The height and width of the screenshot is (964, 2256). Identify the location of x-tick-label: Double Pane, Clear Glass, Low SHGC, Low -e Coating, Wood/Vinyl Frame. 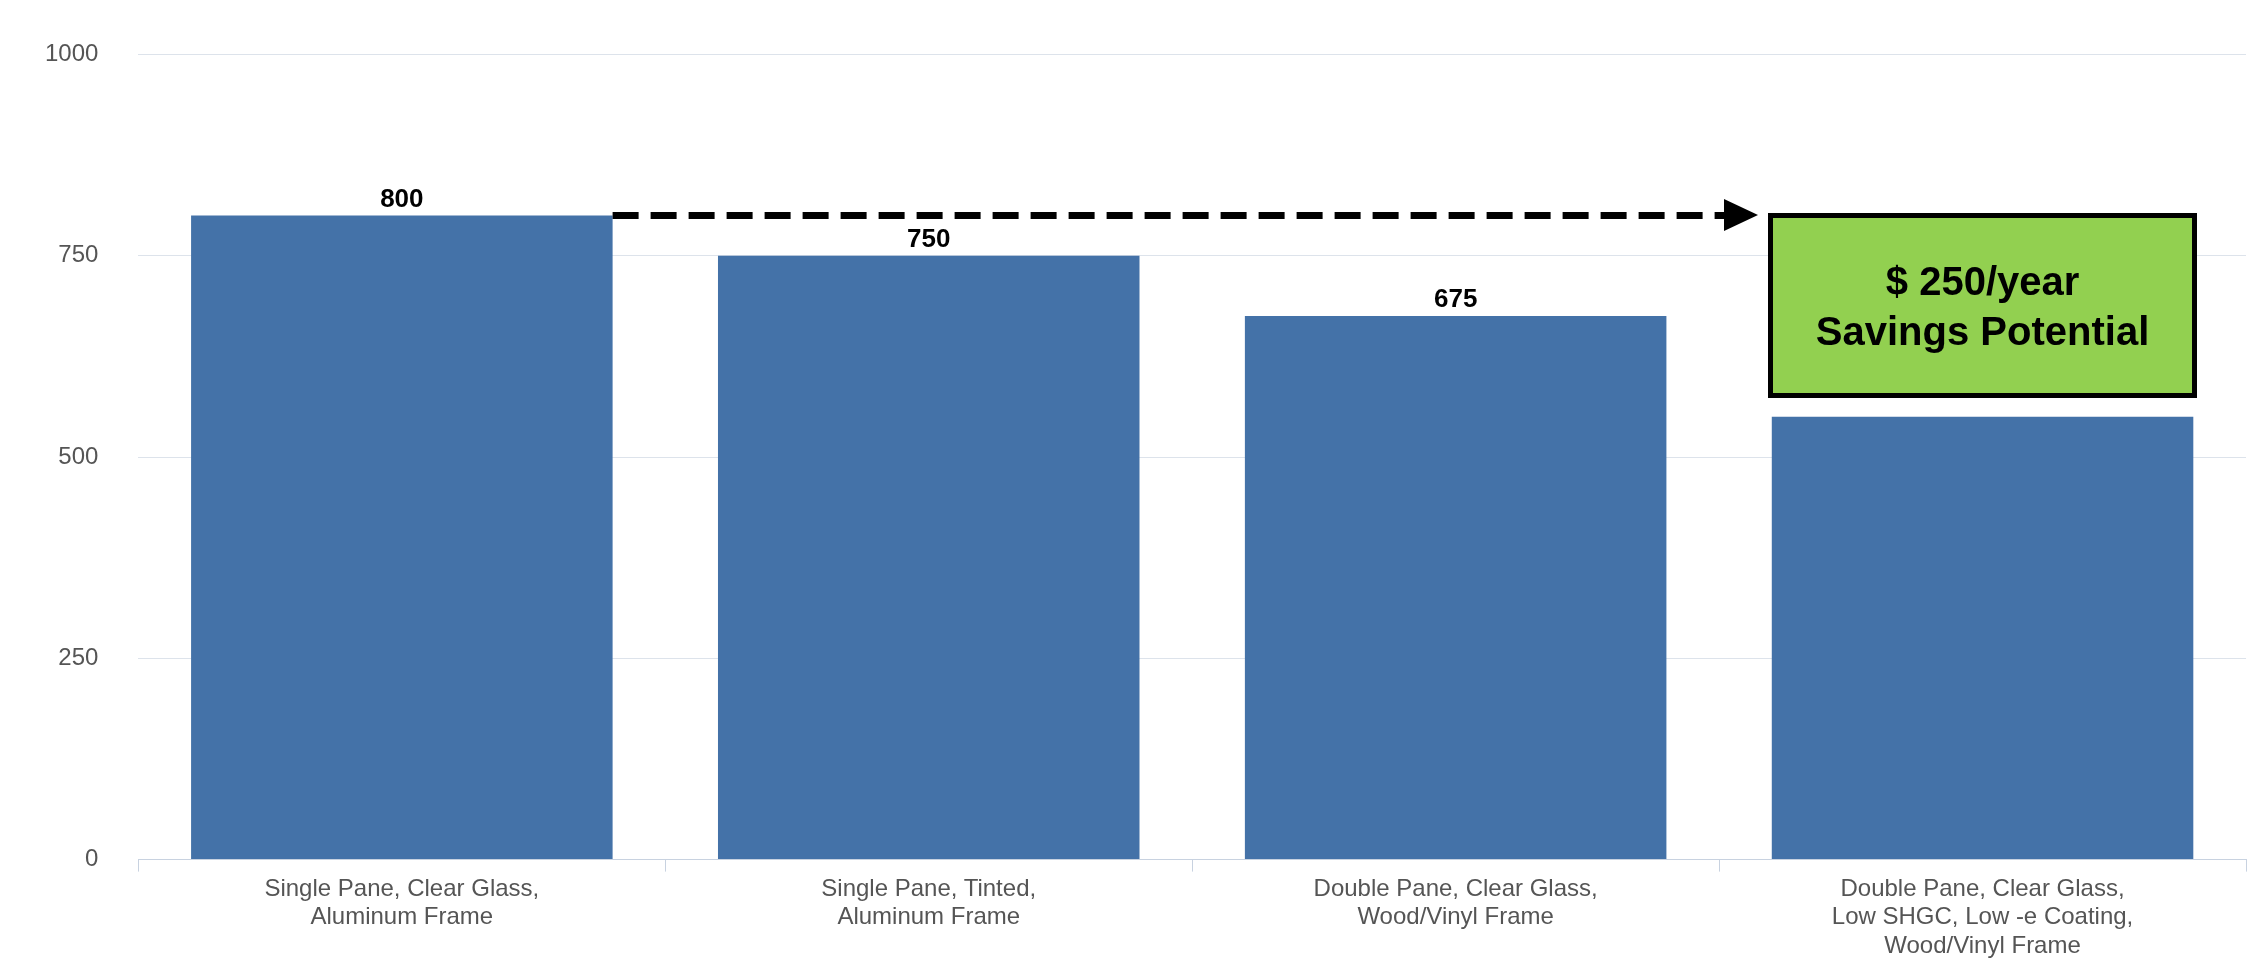
(1982, 916).